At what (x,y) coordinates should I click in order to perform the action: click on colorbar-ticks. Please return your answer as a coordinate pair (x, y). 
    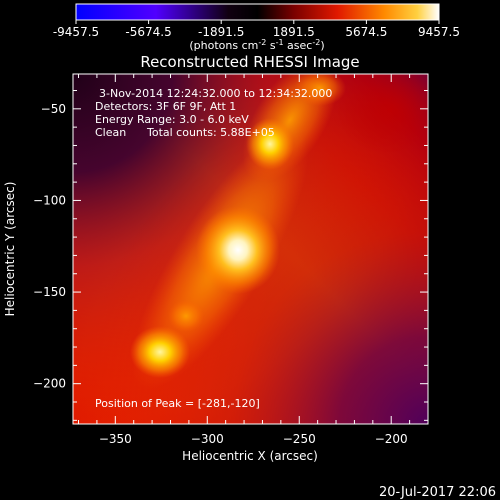
    Looking at the image, I should click on (257, 22).